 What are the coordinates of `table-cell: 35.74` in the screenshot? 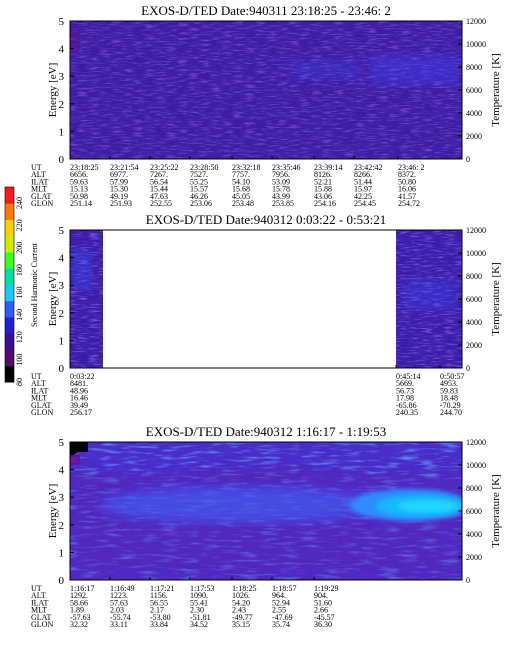 It's located at (281, 624).